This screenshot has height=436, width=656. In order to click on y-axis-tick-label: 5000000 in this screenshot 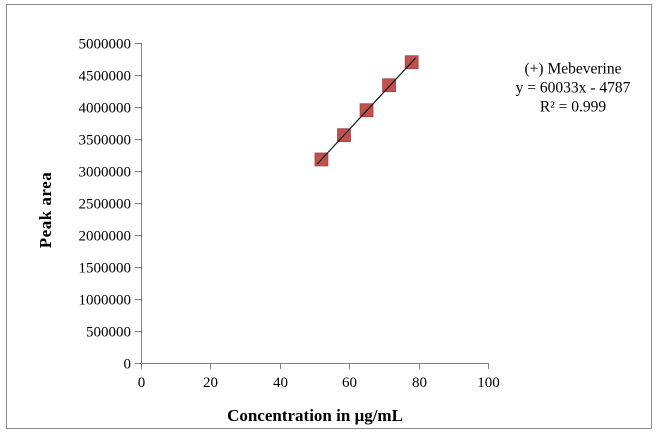, I will do `click(105, 45)`.